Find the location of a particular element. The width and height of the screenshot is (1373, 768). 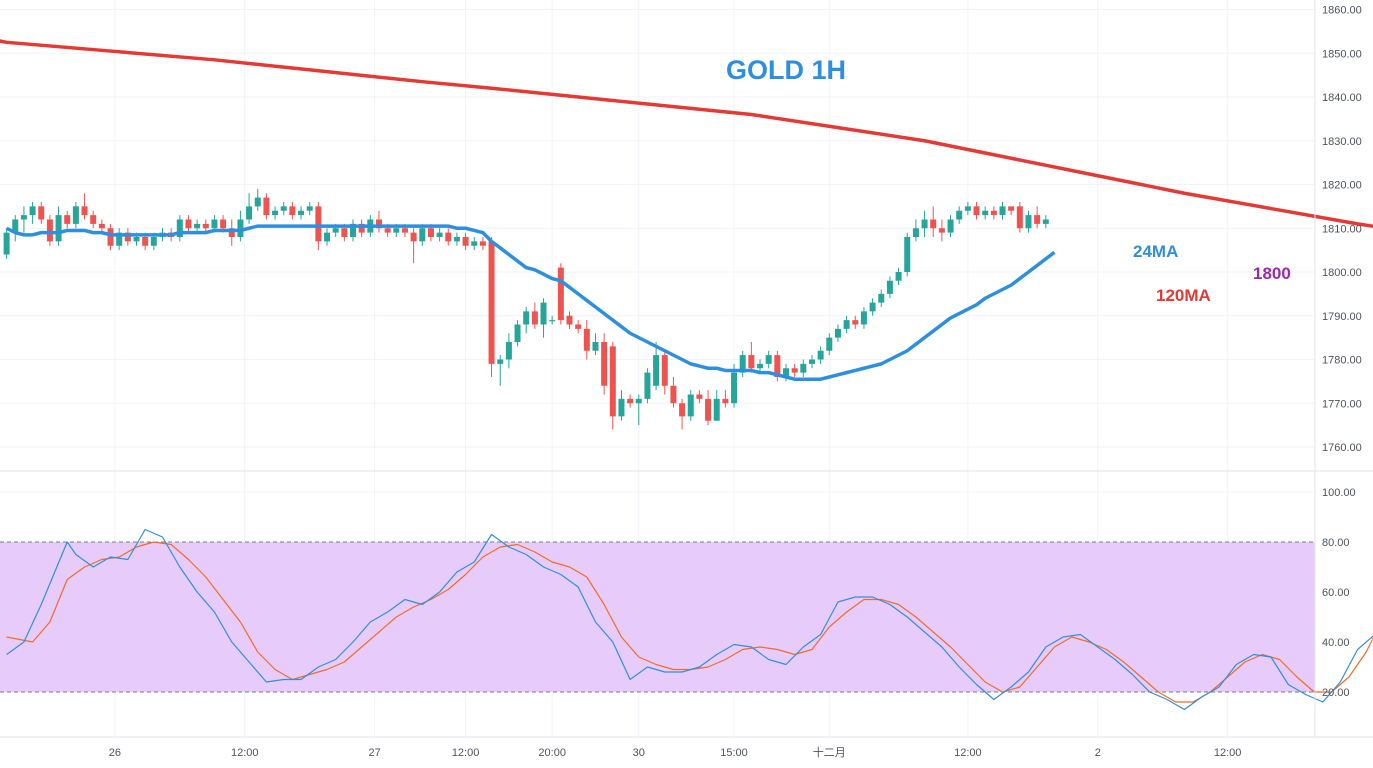

time-tick-label: 15:00 is located at coordinates (734, 753).